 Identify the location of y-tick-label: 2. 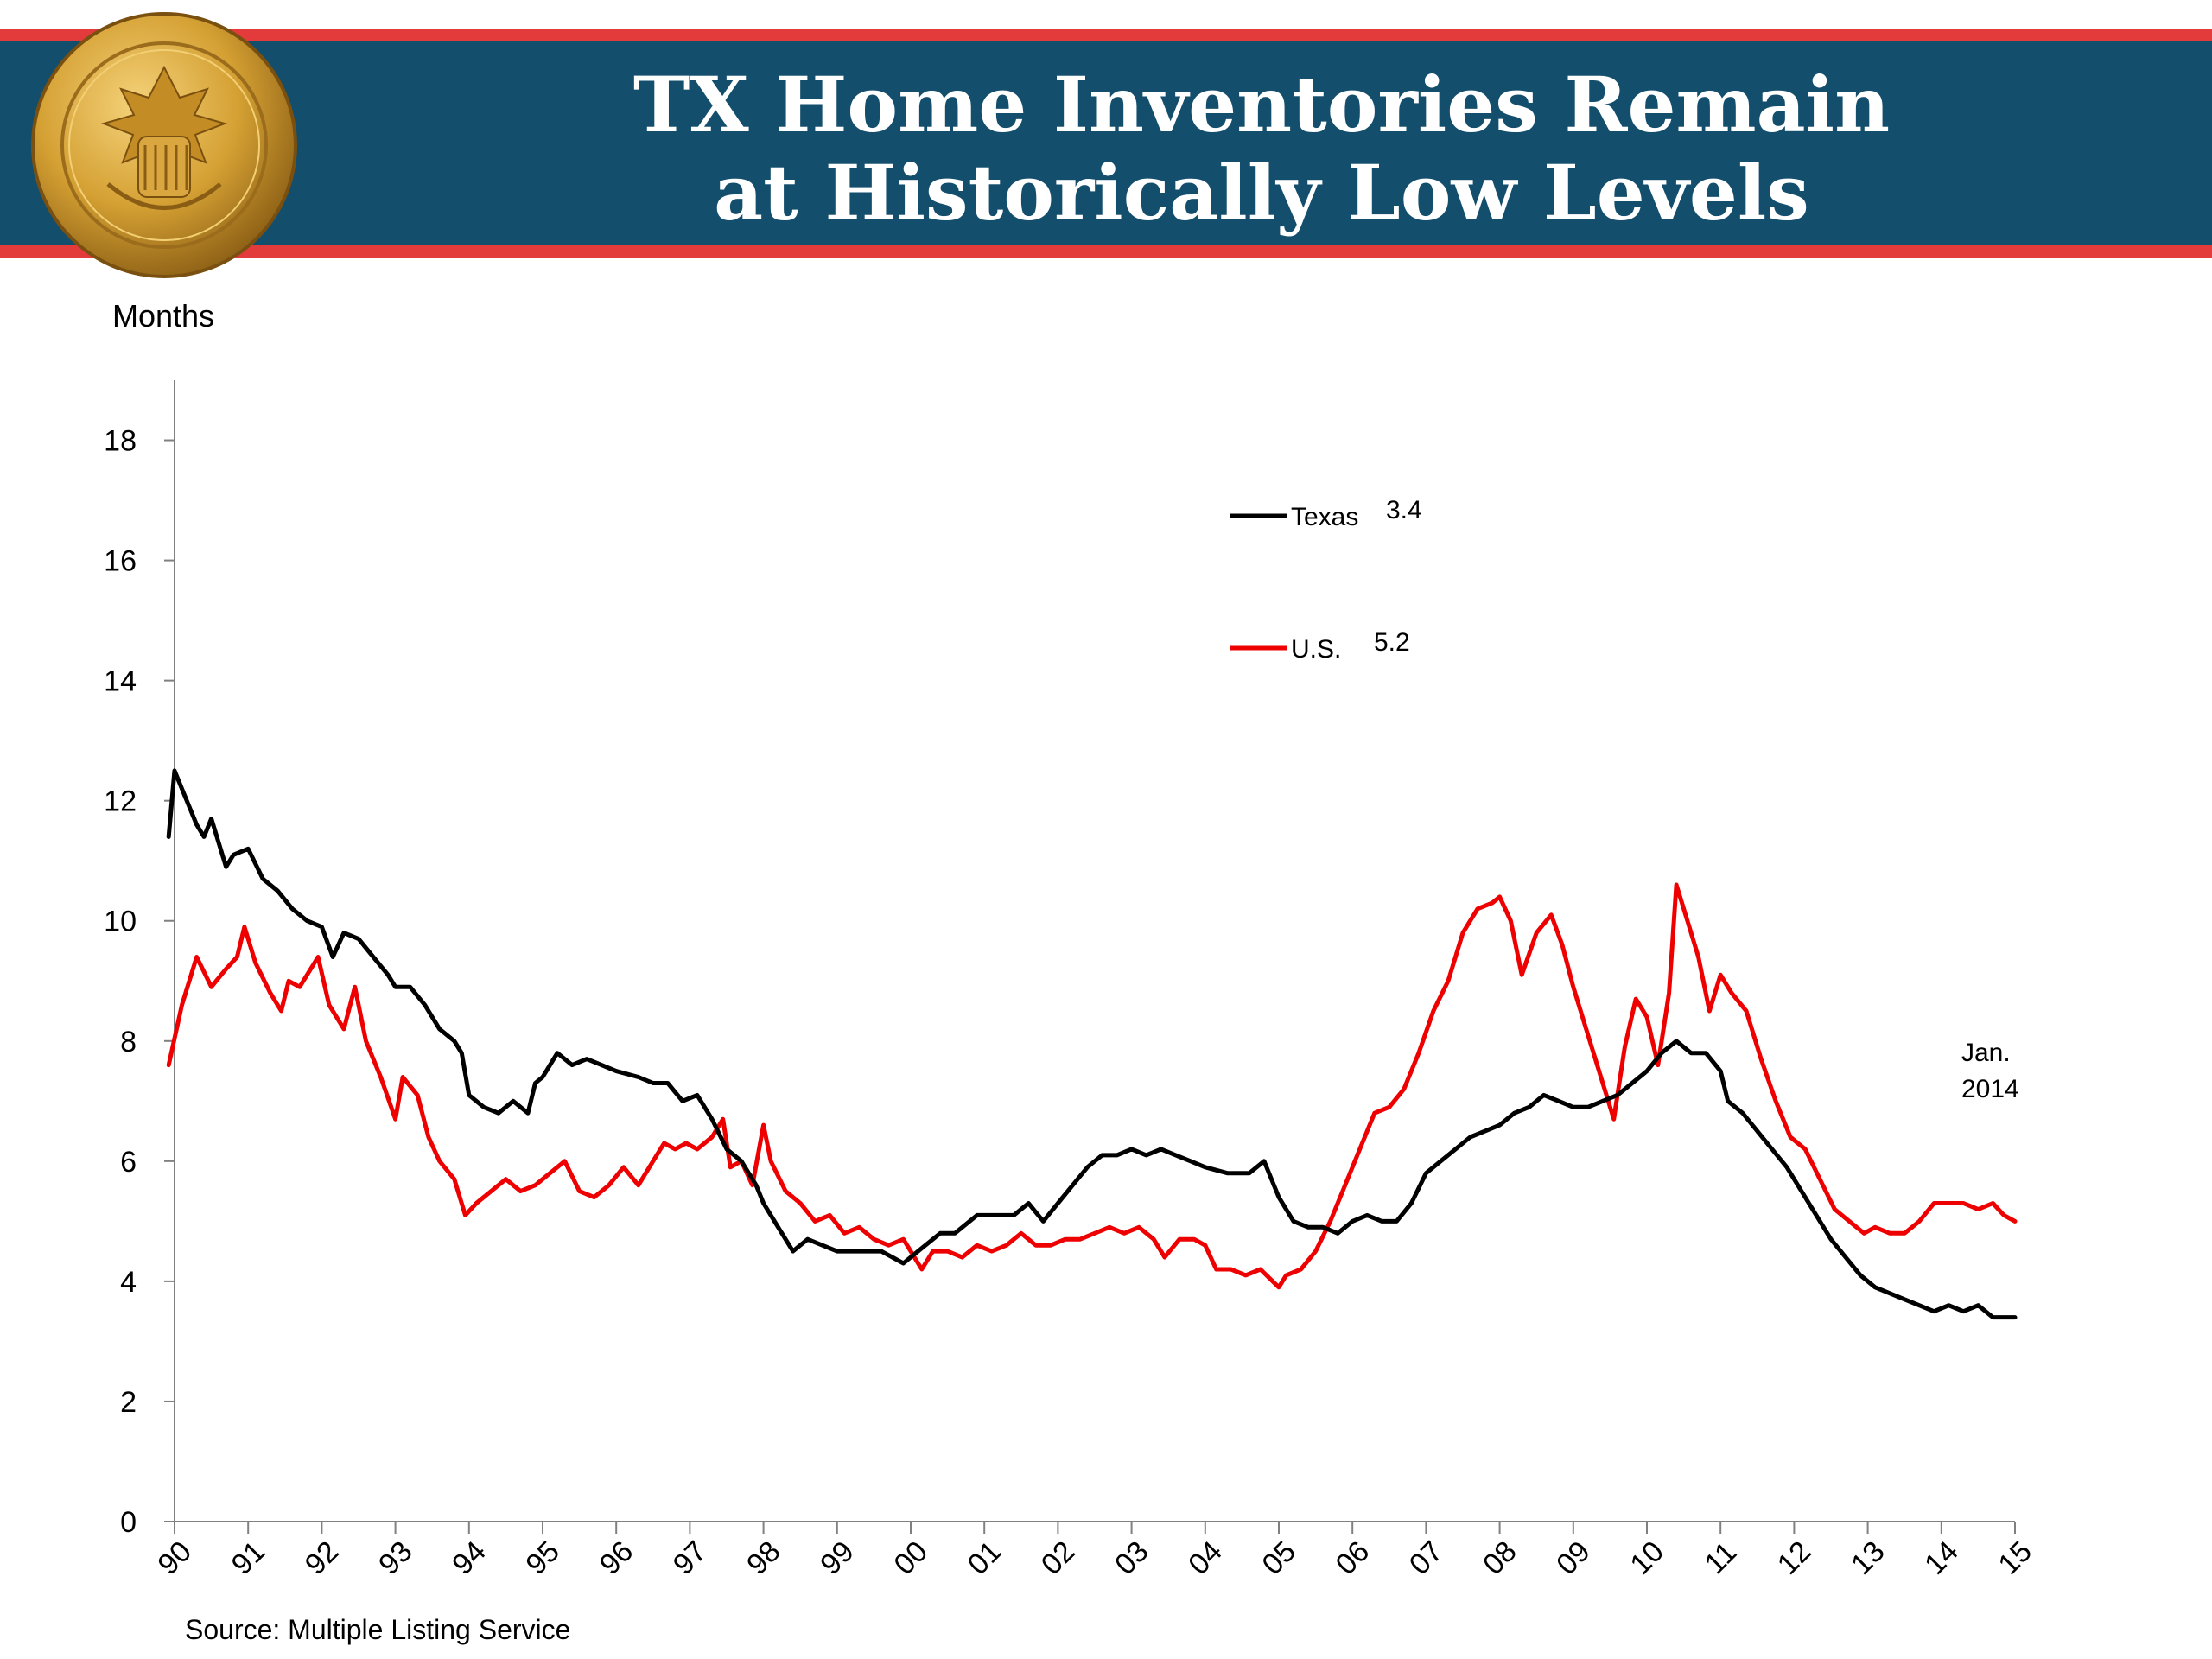
(128, 1402).